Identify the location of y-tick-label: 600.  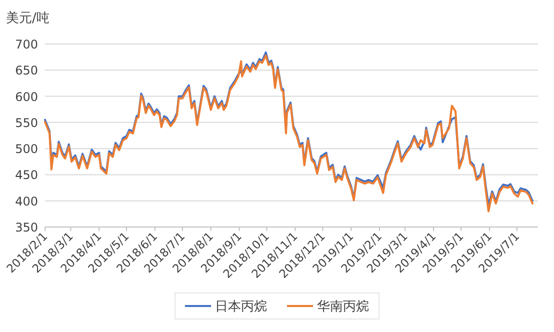
(26, 97).